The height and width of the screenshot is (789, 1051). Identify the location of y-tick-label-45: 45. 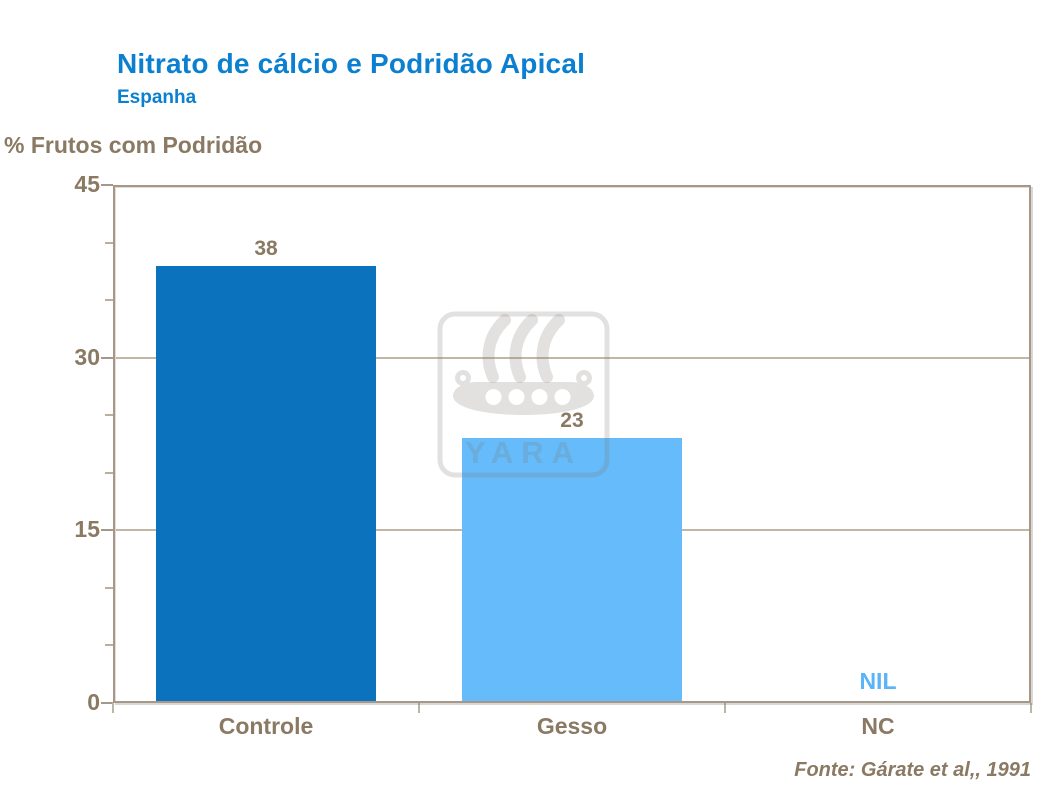
(87, 184).